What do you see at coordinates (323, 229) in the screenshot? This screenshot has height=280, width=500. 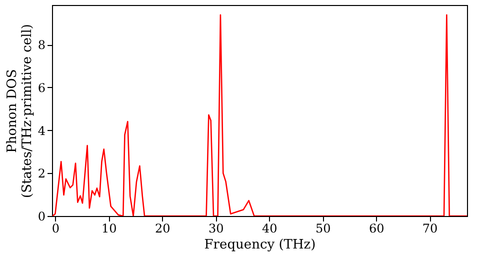 I see `x-tick-label: 50` at bounding box center [323, 229].